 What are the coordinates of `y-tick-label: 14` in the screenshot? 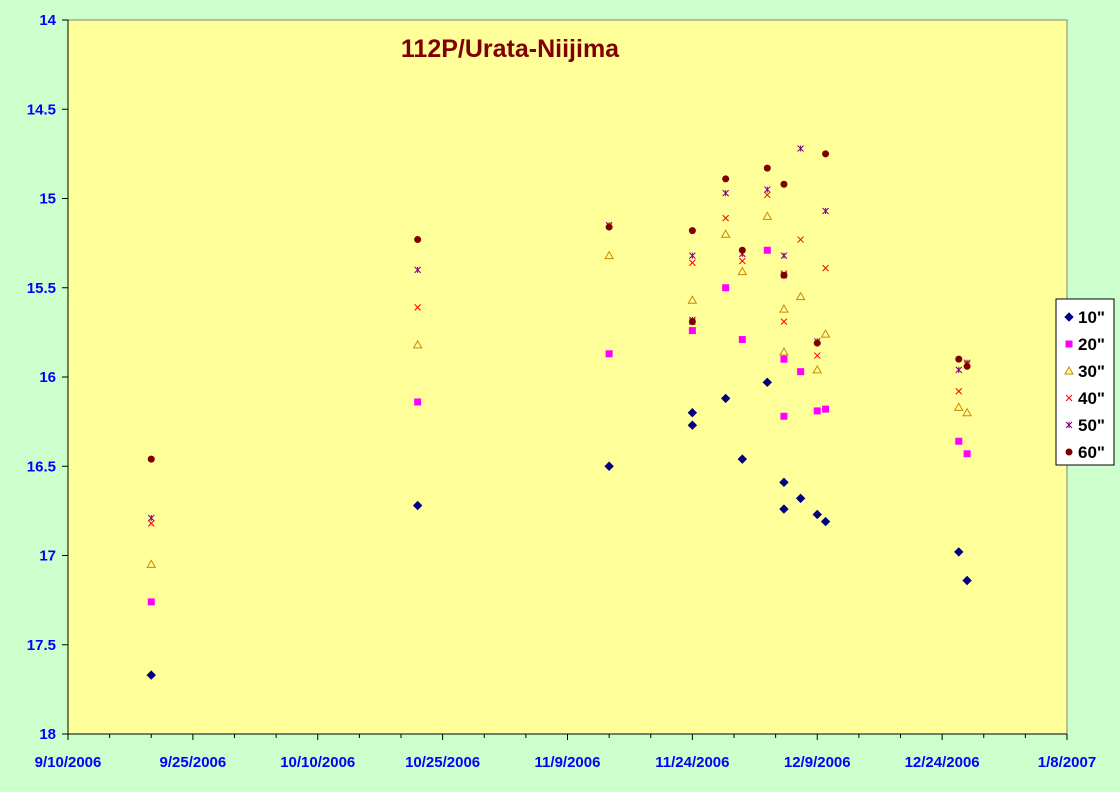 It's located at (47, 20).